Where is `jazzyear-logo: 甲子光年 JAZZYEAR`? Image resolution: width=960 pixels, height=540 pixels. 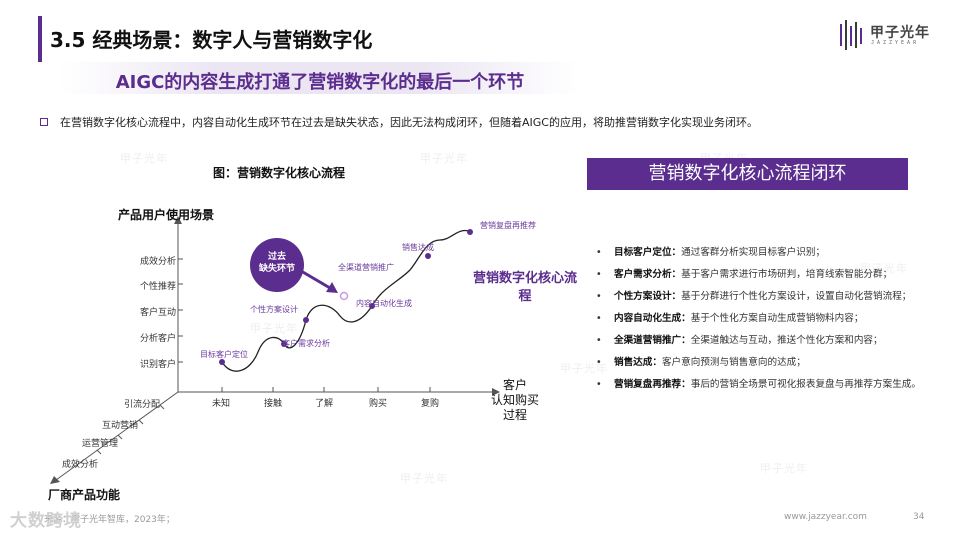
jazzyear-logo: 甲子光年 JAZZYEAR is located at coordinates (885, 35).